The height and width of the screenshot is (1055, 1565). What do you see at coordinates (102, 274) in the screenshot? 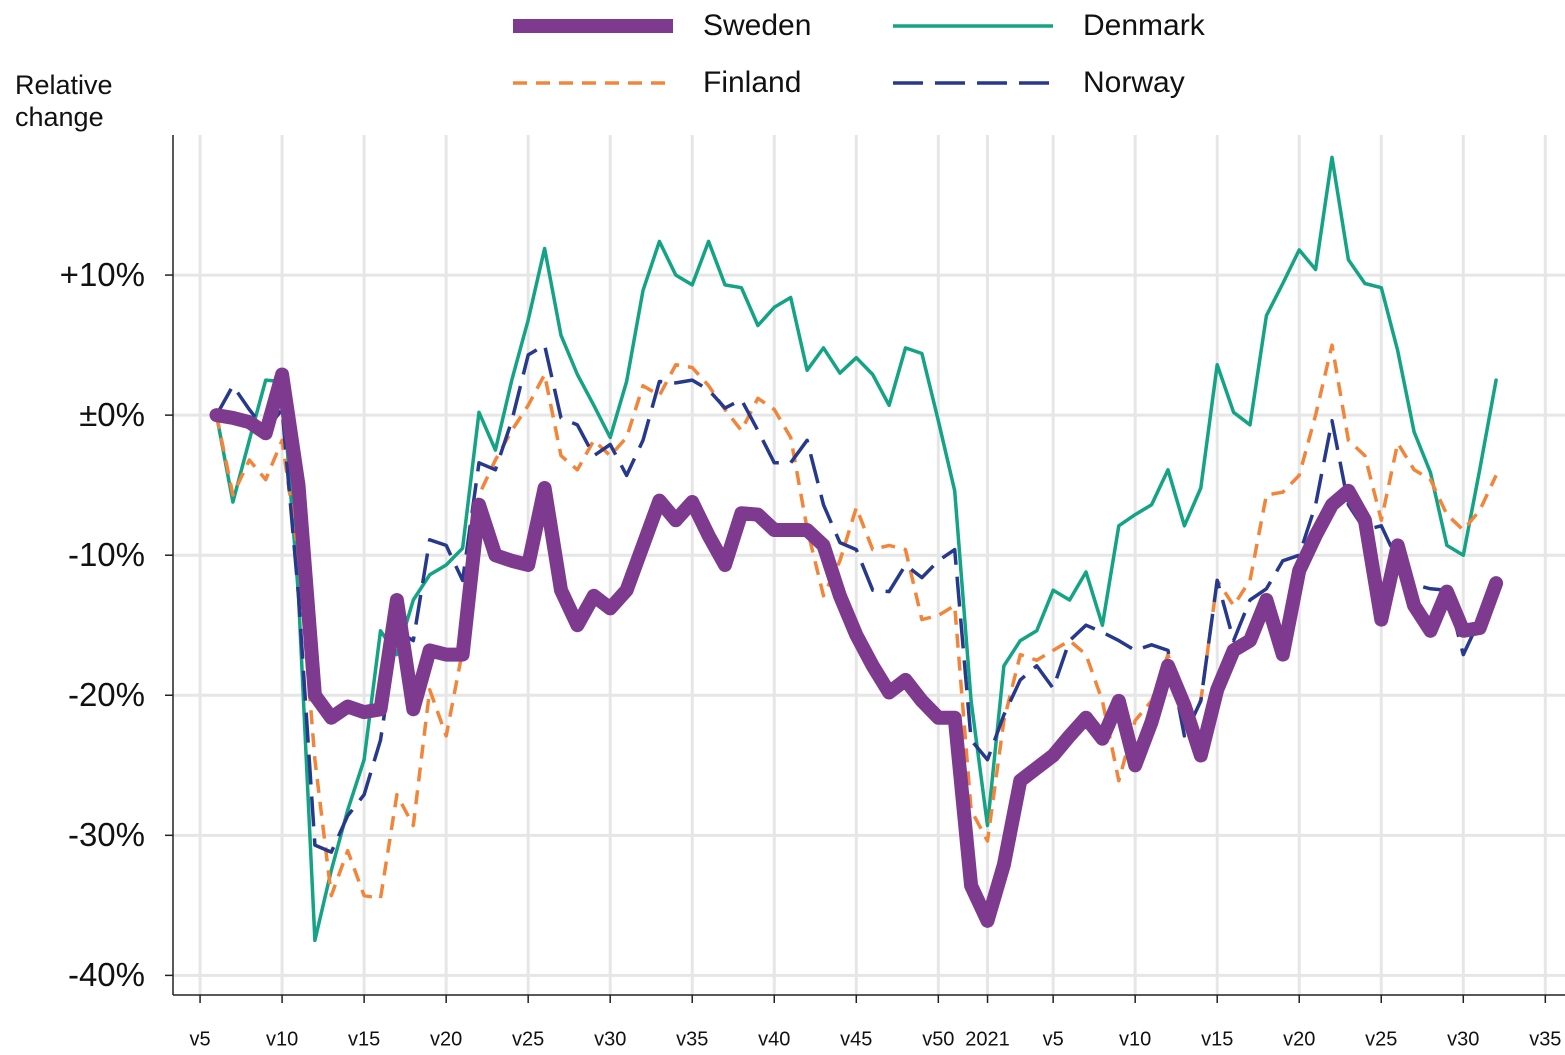
I see `y-tick-label: +10%` at bounding box center [102, 274].